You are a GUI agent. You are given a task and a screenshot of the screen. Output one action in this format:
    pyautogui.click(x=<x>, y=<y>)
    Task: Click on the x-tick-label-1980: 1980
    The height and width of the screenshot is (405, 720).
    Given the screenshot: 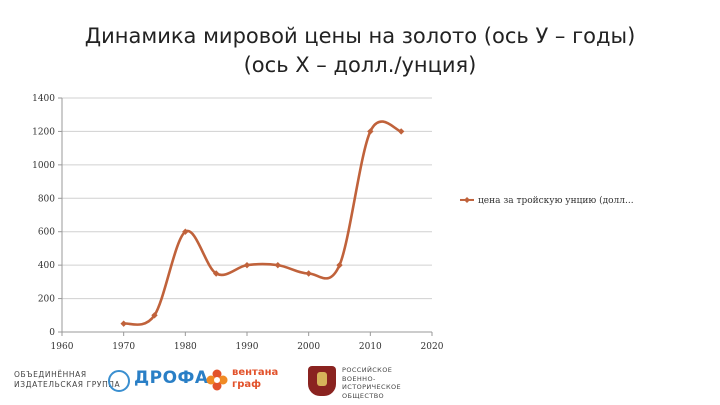 What is the action you would take?
    pyautogui.click(x=185, y=347)
    